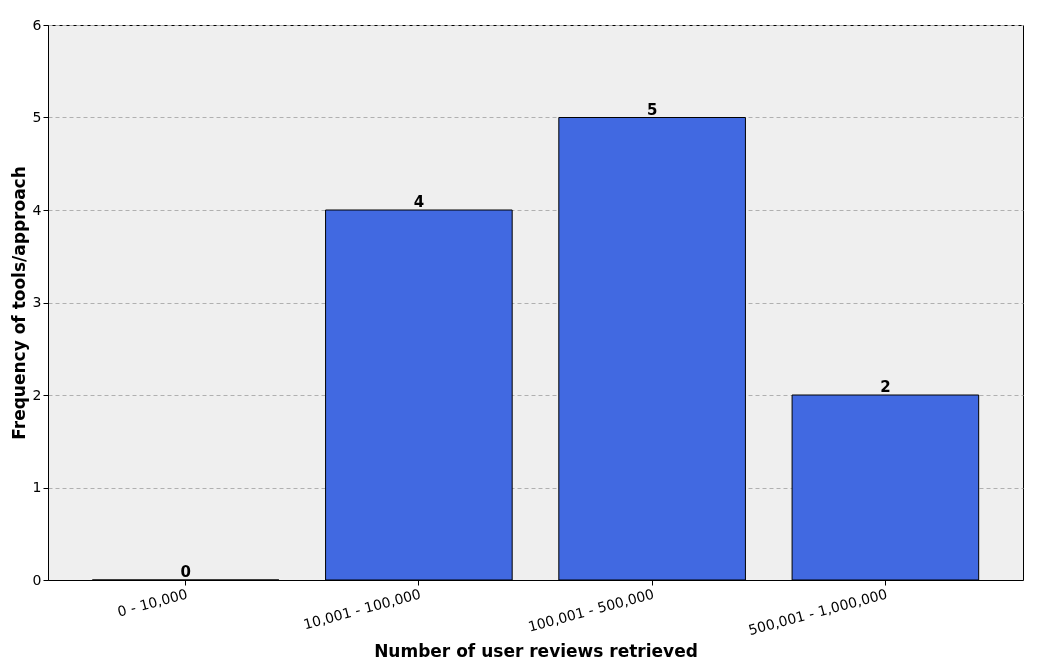 This screenshot has width=1041, height=667. What do you see at coordinates (419, 202) in the screenshot?
I see `data-label: 4` at bounding box center [419, 202].